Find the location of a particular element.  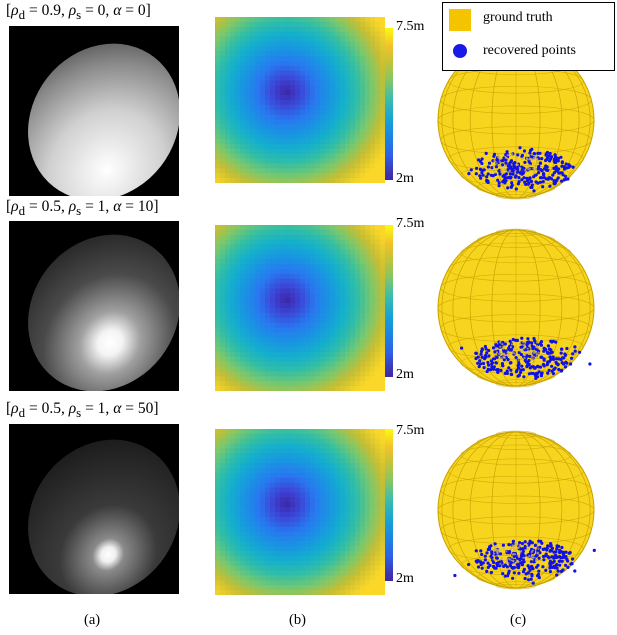

colorbar-1-min: 2m is located at coordinates (405, 178).